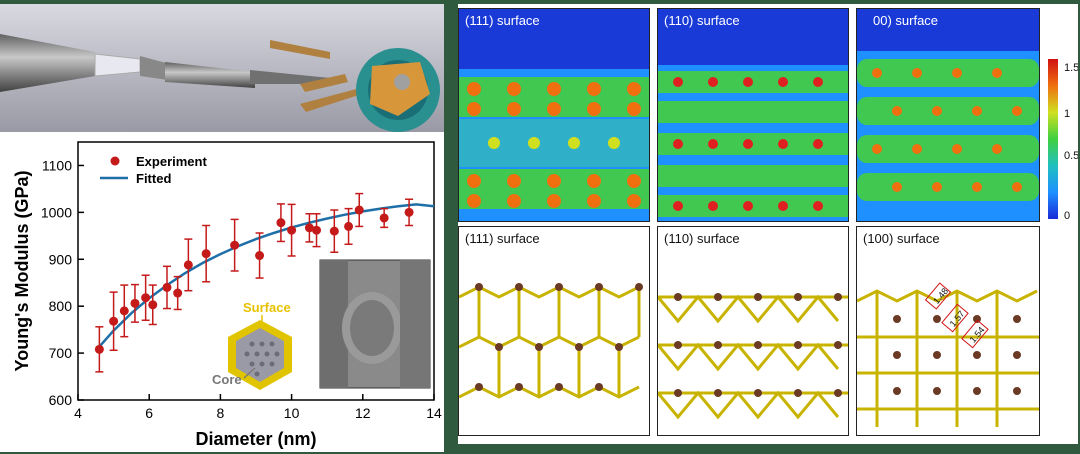 The image size is (1080, 454). What do you see at coordinates (1067, 216) in the screenshot?
I see `colorbar-tick-0: 0` at bounding box center [1067, 216].